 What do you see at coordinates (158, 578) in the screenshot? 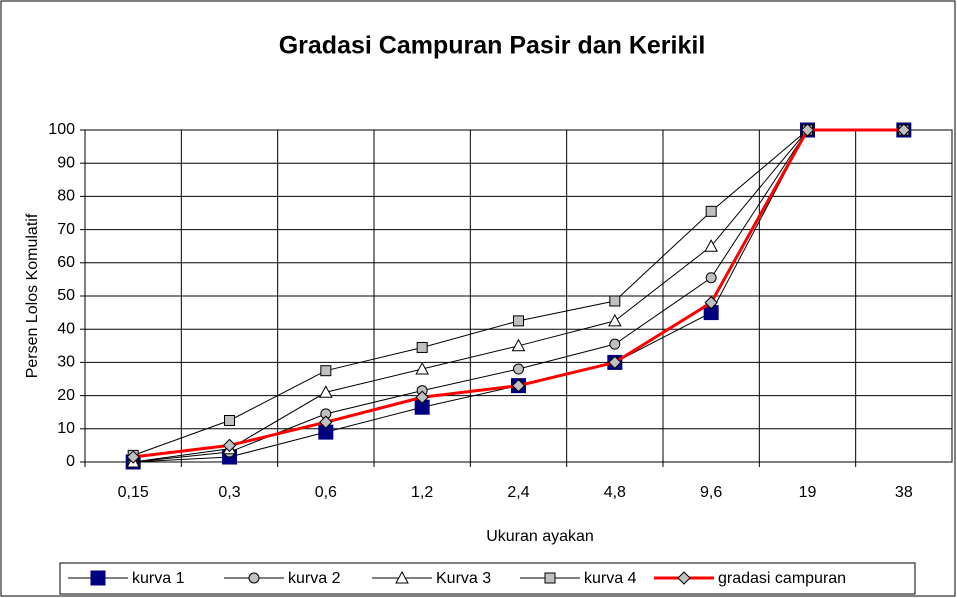
I see `legend-label: kurva 1` at bounding box center [158, 578].